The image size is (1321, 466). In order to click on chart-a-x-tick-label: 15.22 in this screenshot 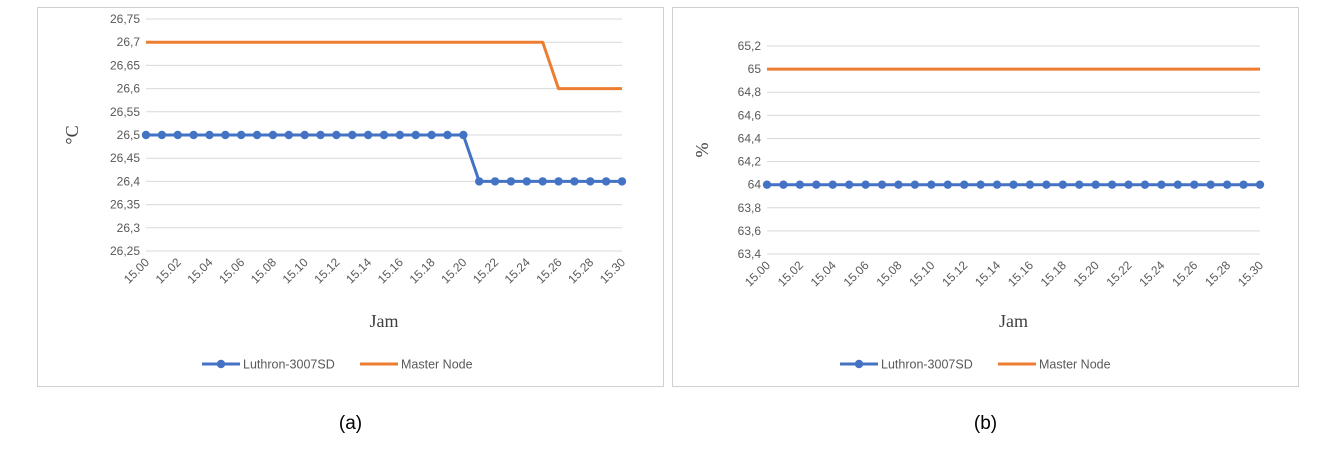, I will do `click(485, 270)`.